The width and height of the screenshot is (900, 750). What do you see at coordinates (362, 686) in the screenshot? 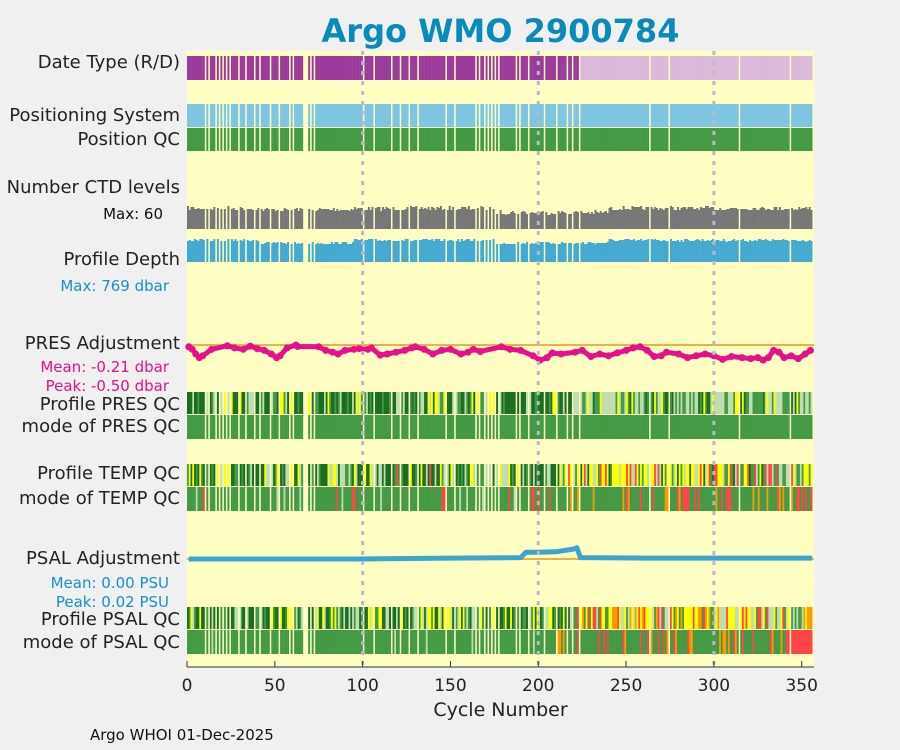
I see `x-tick-label: 100` at bounding box center [362, 686].